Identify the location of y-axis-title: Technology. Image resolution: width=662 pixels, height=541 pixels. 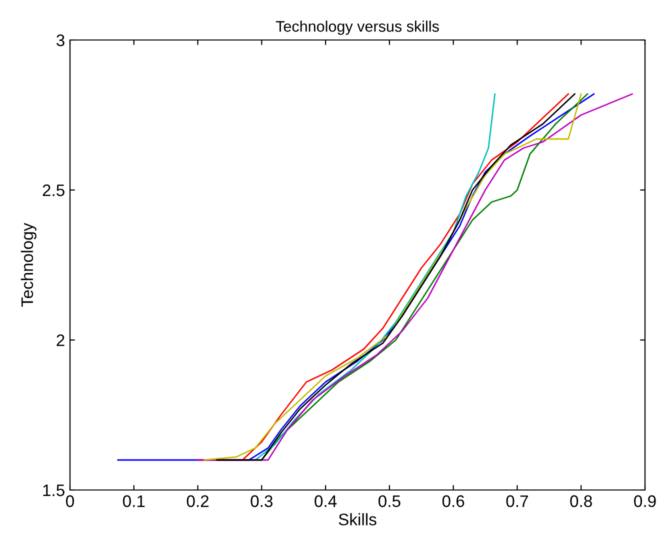
(28, 264).